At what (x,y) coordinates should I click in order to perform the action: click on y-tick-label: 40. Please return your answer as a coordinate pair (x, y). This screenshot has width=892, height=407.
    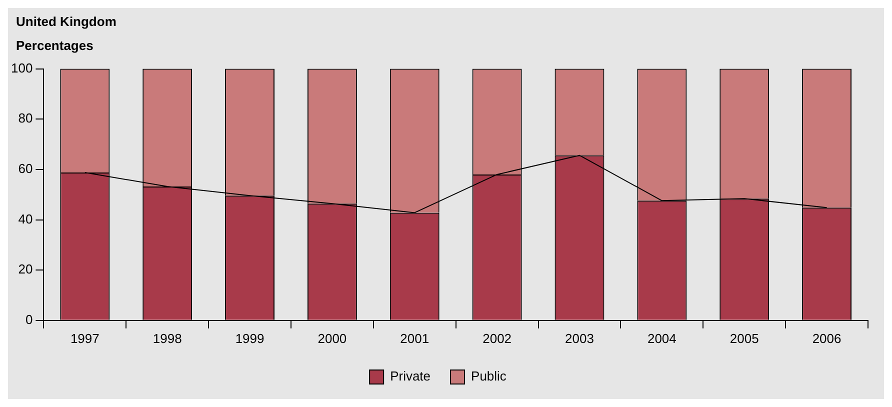
    Looking at the image, I should click on (25, 218).